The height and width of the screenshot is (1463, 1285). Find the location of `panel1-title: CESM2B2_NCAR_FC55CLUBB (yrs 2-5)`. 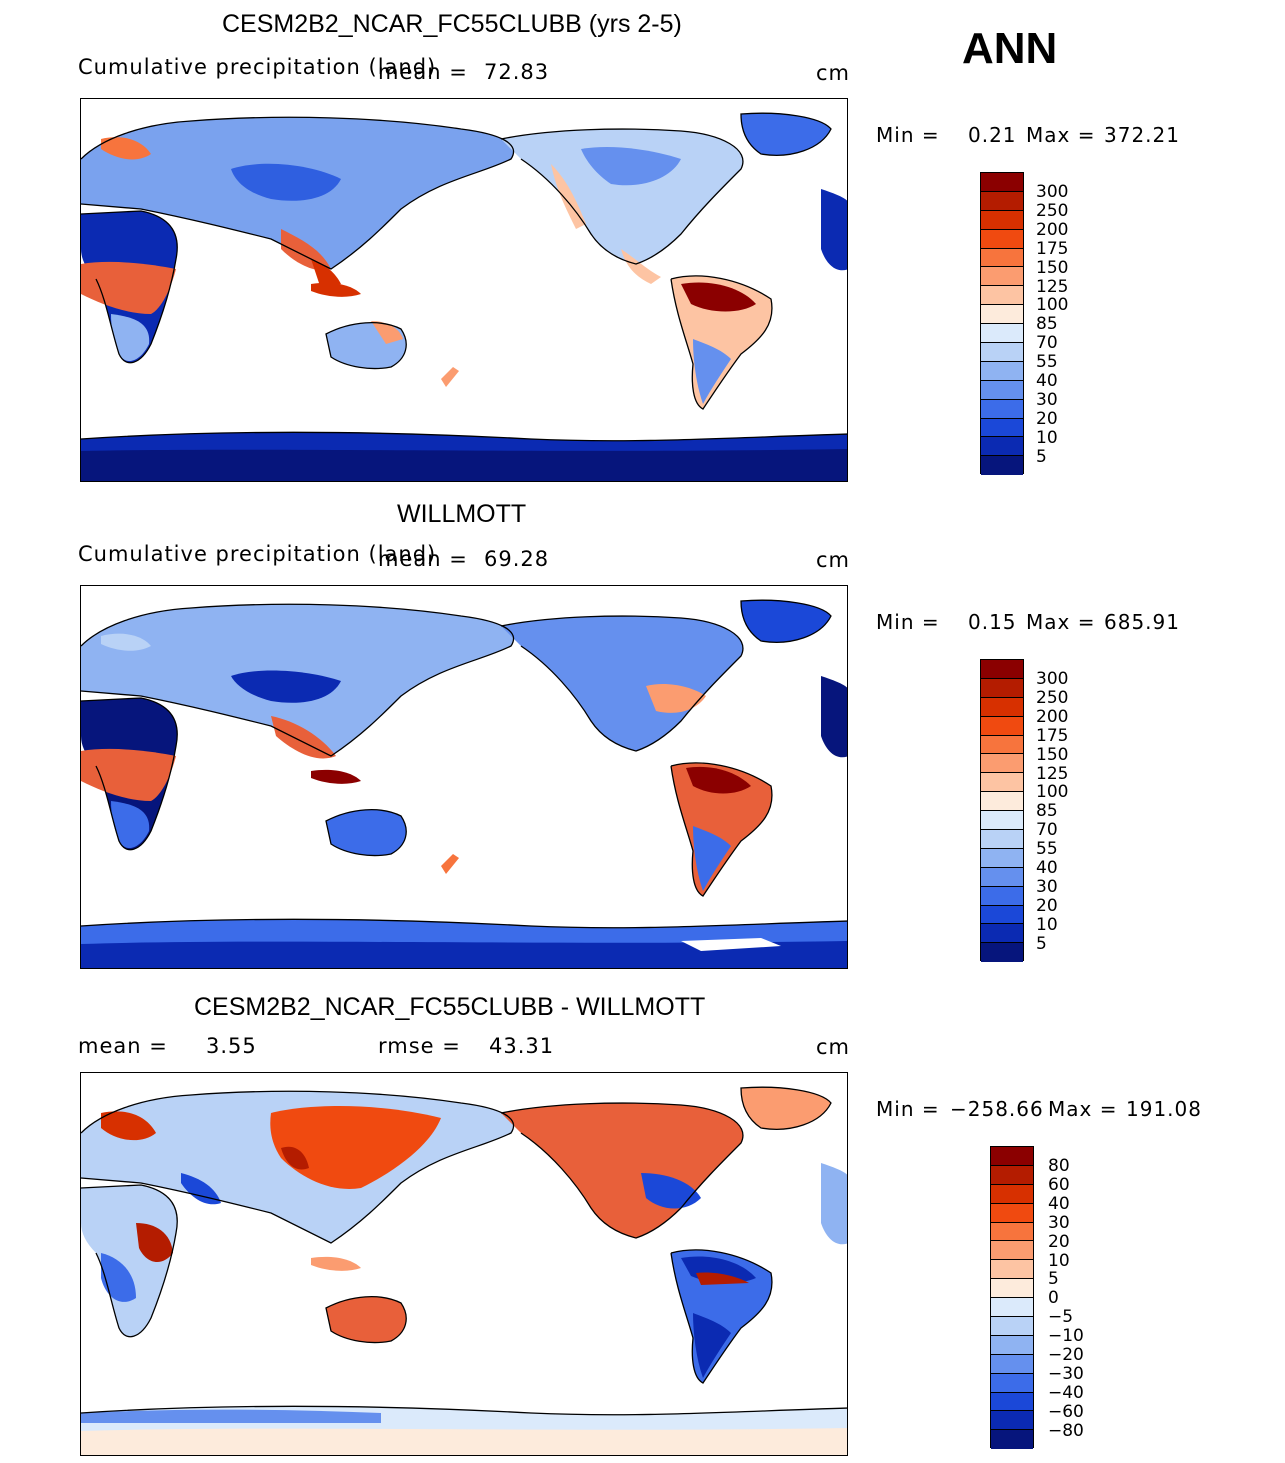

panel1-title: CESM2B2_NCAR_FC55CLUBB (yrs 2-5) is located at coordinates (452, 24).